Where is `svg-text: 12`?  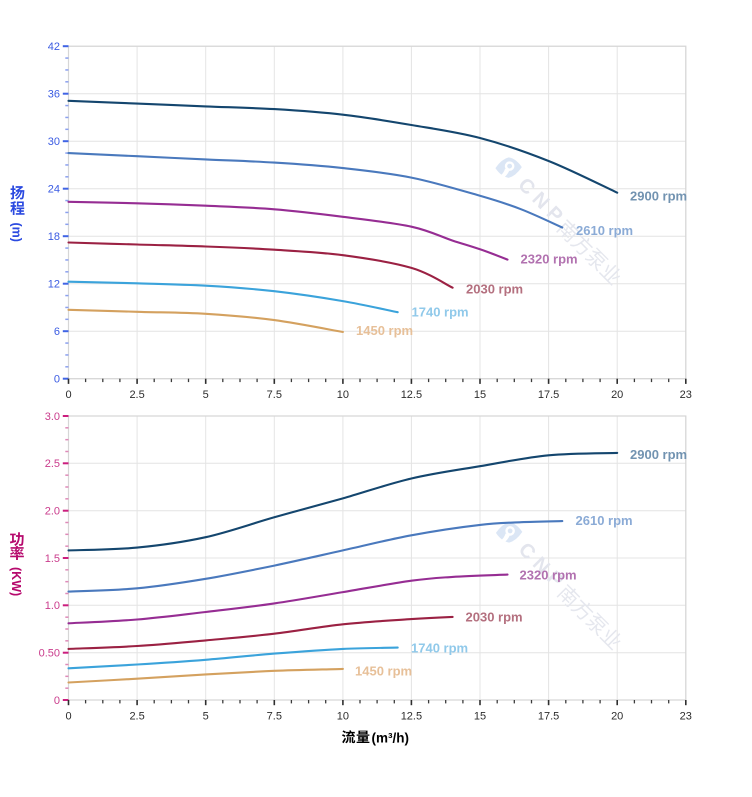 svg-text: 12 is located at coordinates (54, 285).